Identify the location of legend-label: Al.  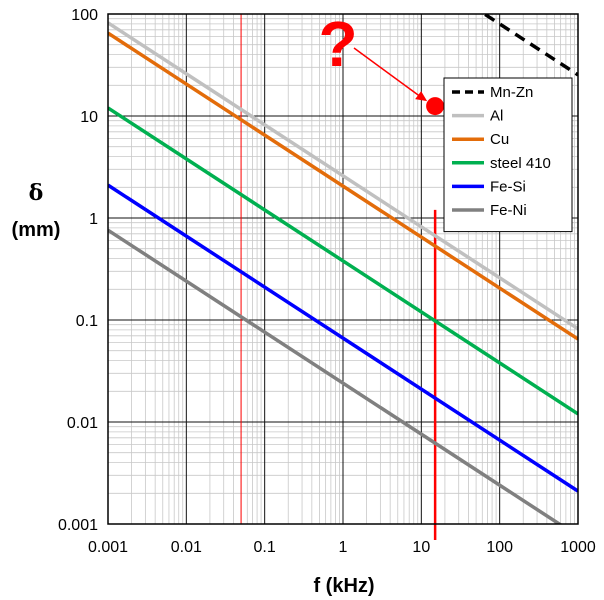
(496, 116).